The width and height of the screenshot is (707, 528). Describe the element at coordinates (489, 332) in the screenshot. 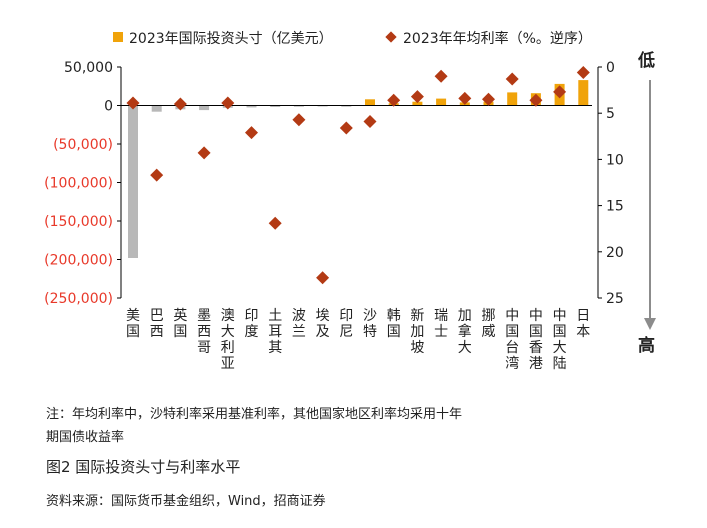

I see `category-label-char: 威` at that location.